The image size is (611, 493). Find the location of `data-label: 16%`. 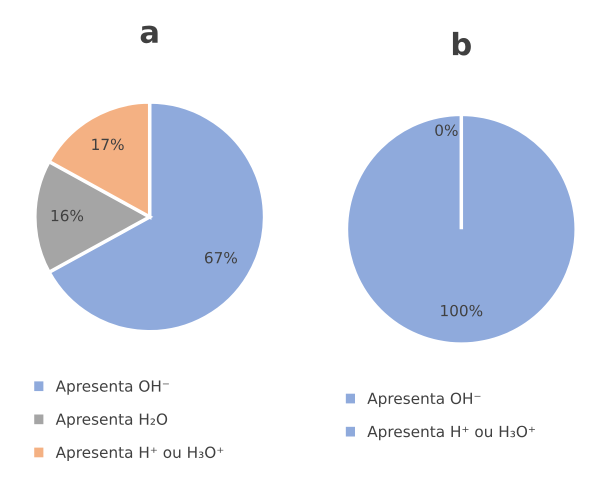

data-label: 16% is located at coordinates (68, 216).